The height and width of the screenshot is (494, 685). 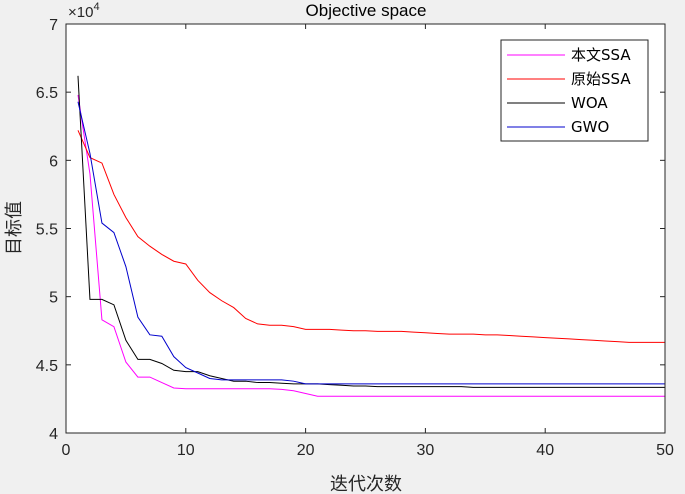 I want to click on y-tick-label: 5.5, so click(x=47, y=230).